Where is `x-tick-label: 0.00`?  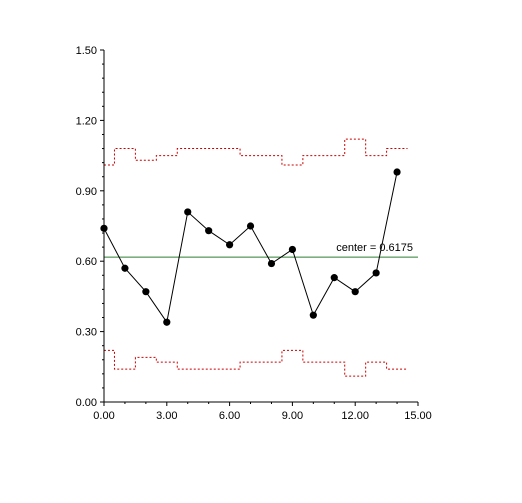
x-tick-label: 0.00 is located at coordinates (103, 416).